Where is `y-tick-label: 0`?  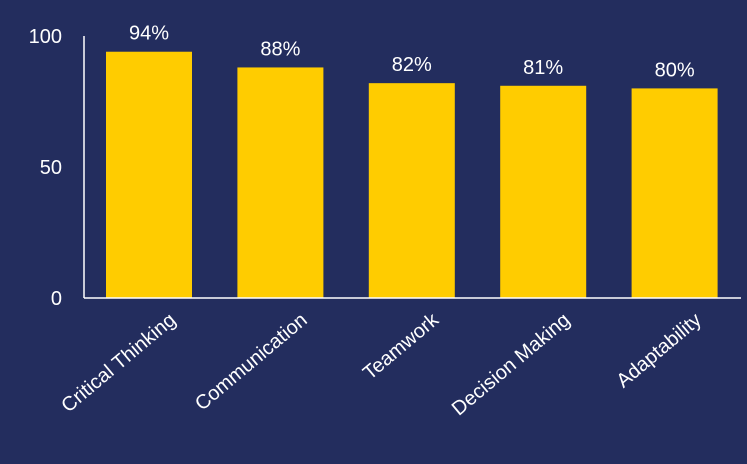 y-tick-label: 0 is located at coordinates (56, 299).